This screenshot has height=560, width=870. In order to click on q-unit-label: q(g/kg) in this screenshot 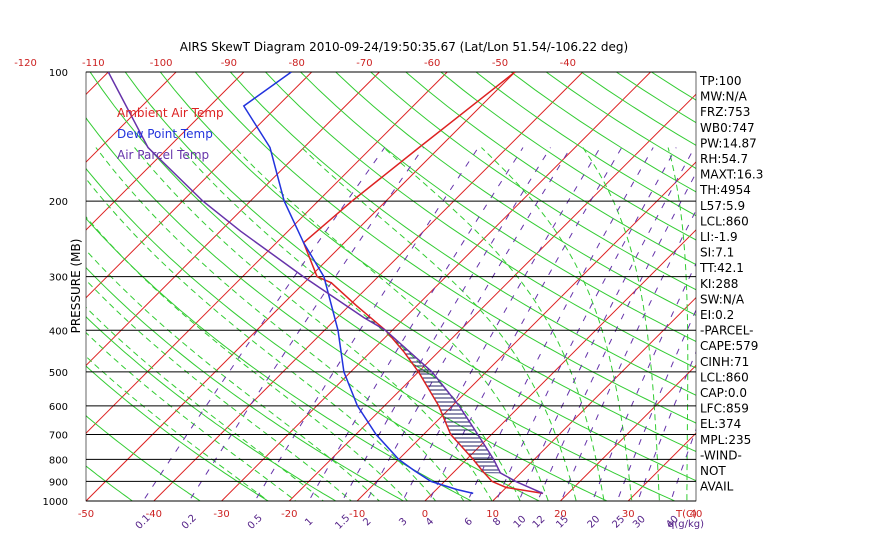, I will do `click(686, 524)`.